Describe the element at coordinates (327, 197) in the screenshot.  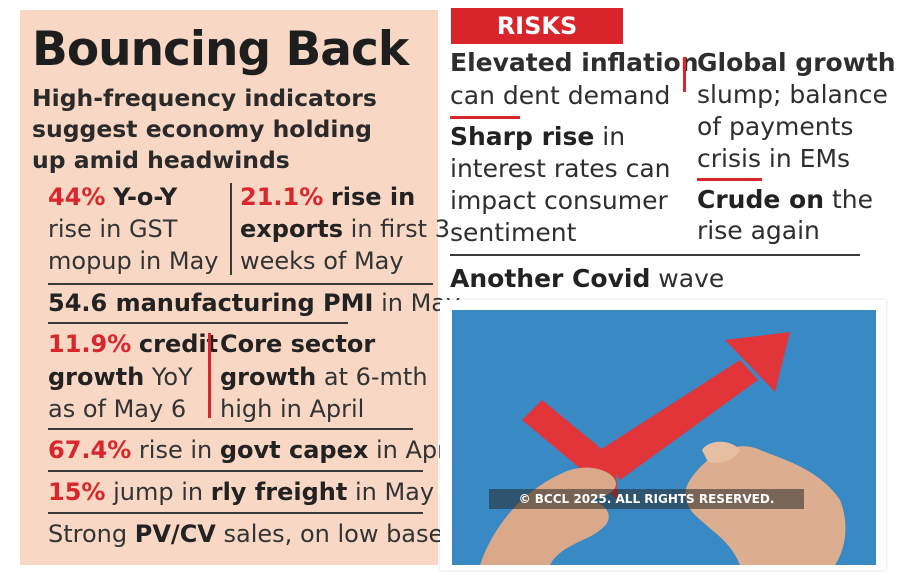
I see `exports-indicator: 21.1% rise in` at that location.